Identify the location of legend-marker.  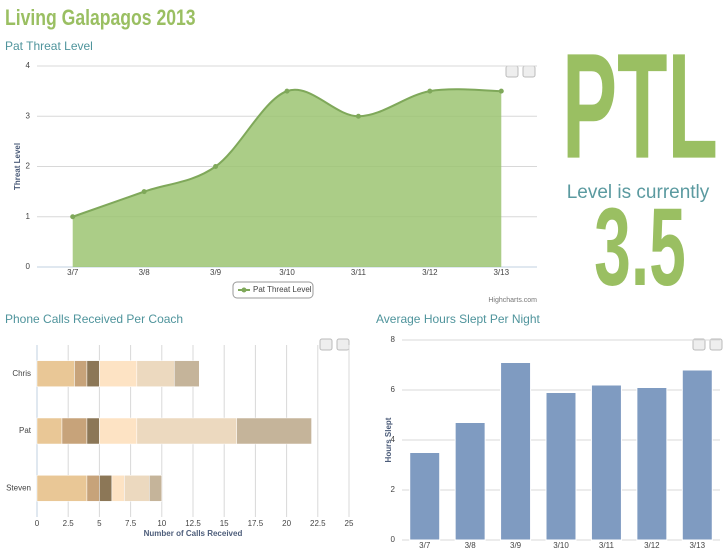
(244, 290).